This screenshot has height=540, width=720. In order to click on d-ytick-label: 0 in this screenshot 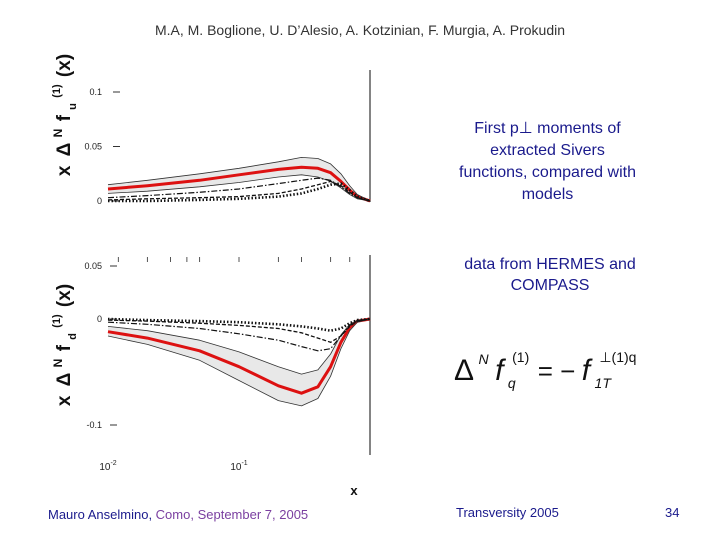, I will do `click(99, 319)`.